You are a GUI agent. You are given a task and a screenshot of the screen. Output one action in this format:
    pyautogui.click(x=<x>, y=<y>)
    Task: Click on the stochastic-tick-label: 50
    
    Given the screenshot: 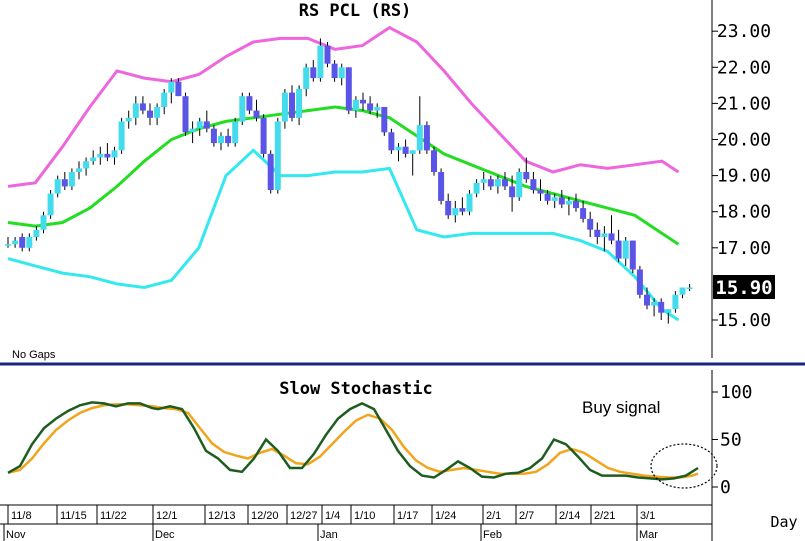 What is the action you would take?
    pyautogui.click(x=731, y=440)
    